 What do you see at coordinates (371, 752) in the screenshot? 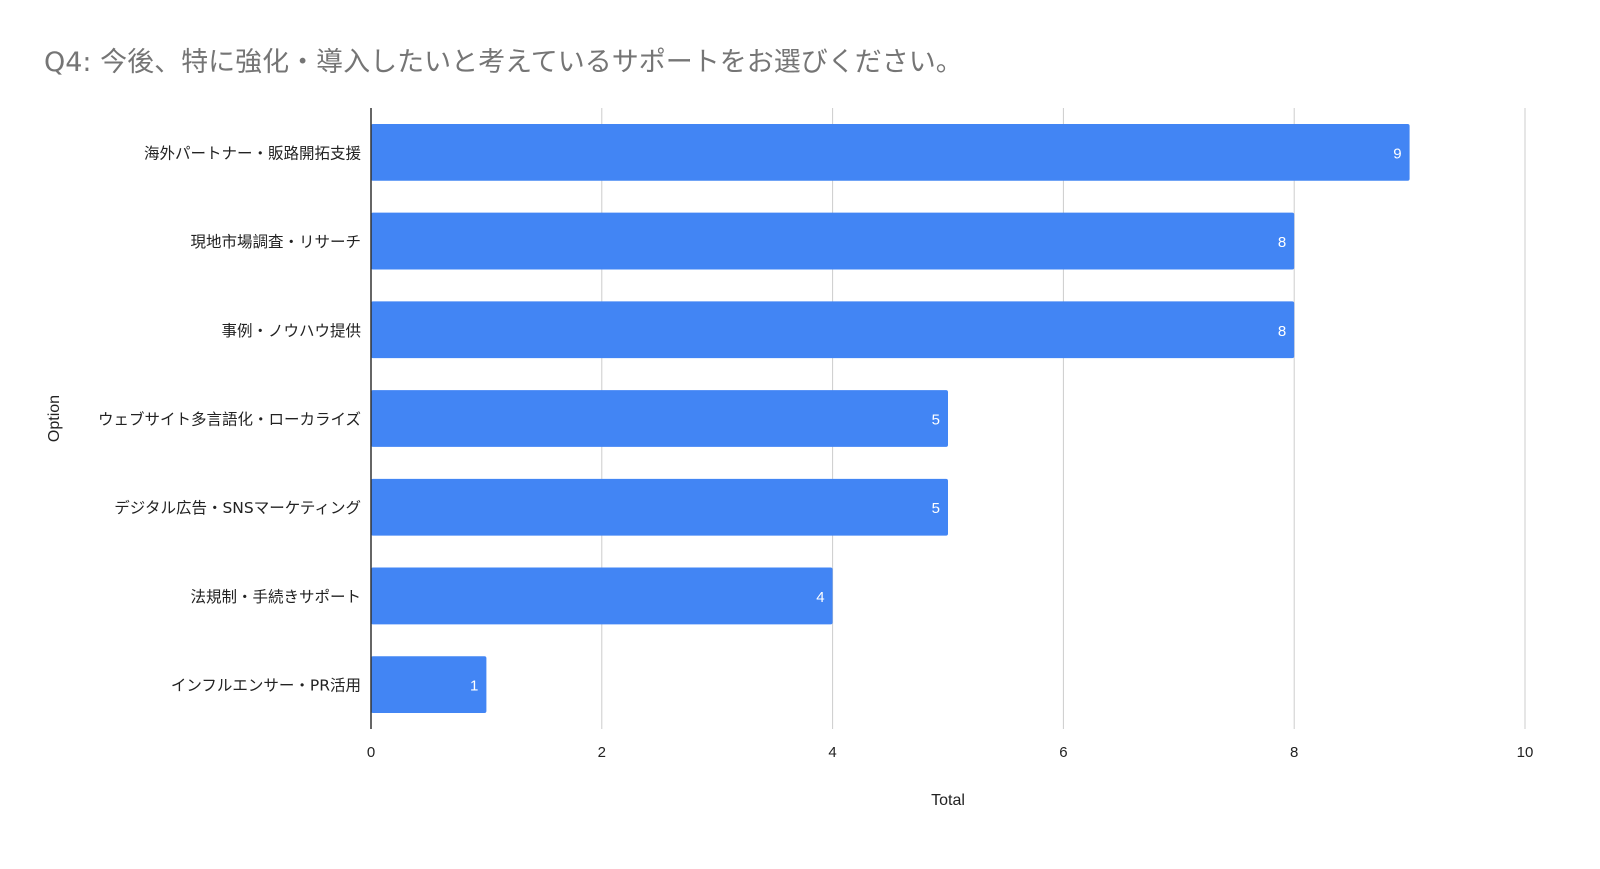
I see `x-tick-label: 0` at bounding box center [371, 752].